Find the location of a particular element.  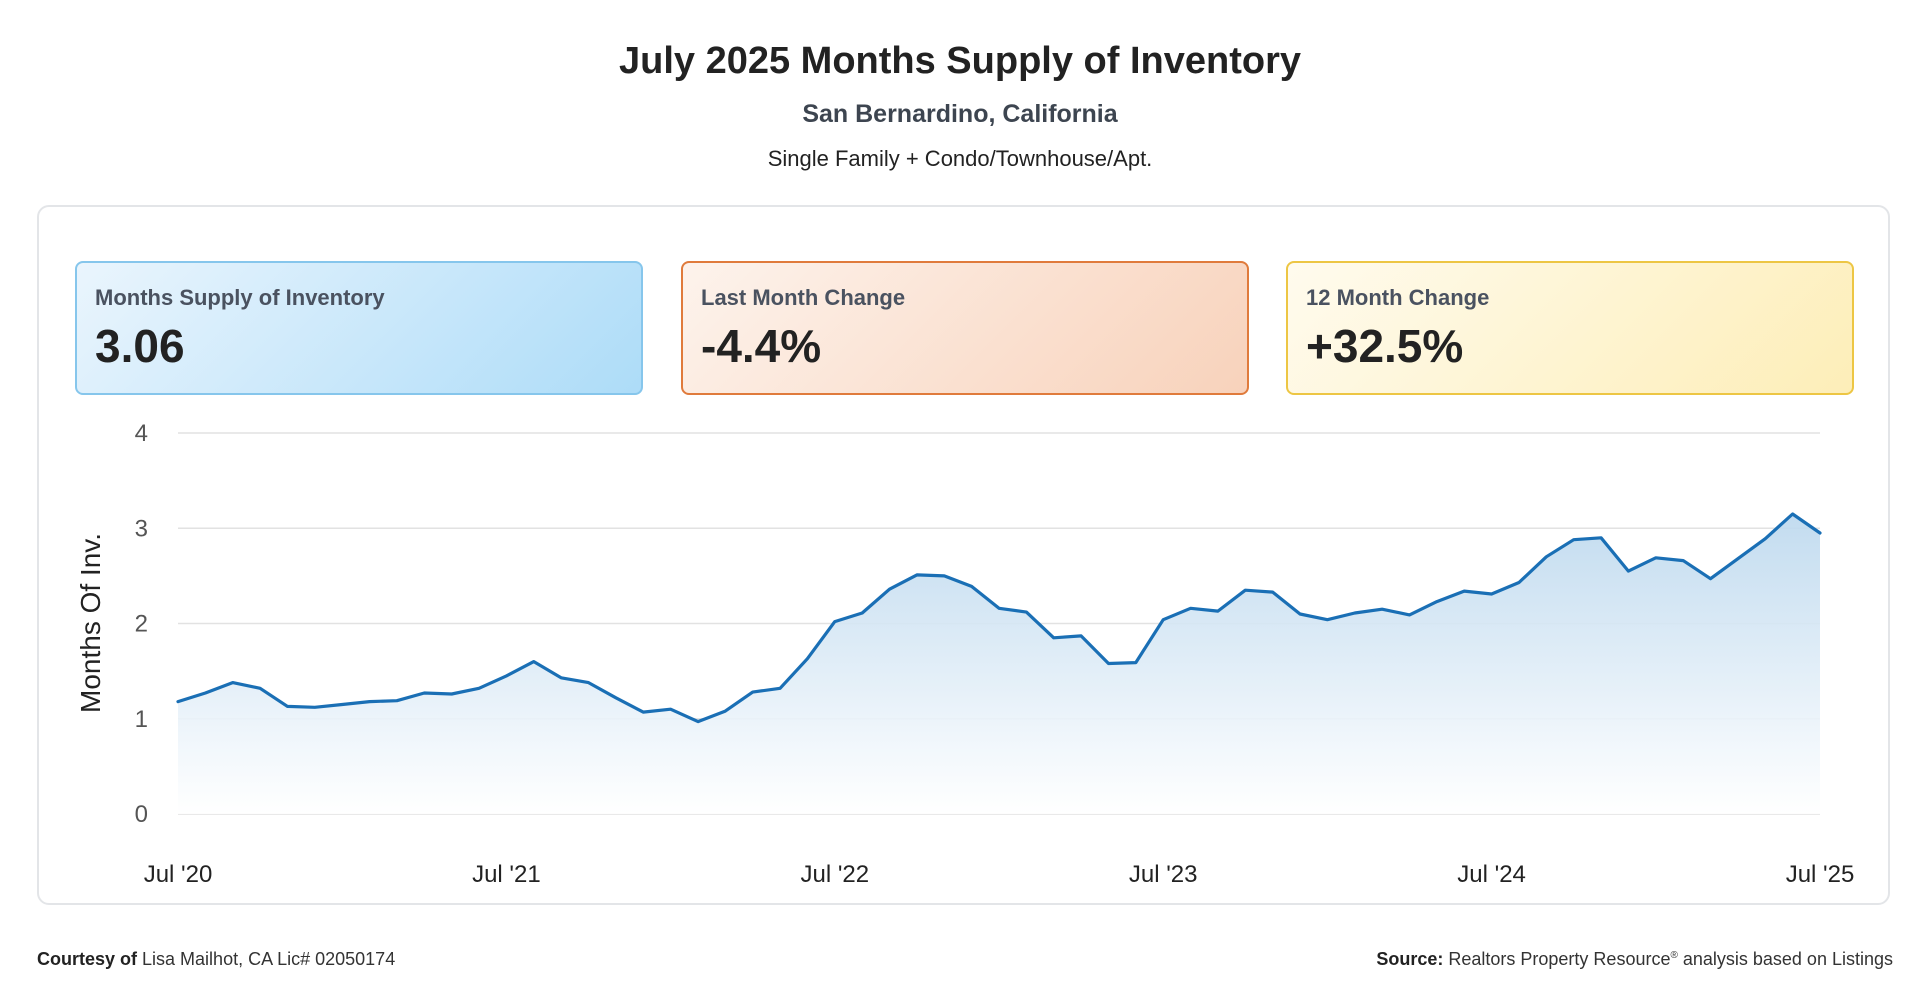

x-tick-label: Jul '20 is located at coordinates (178, 874).